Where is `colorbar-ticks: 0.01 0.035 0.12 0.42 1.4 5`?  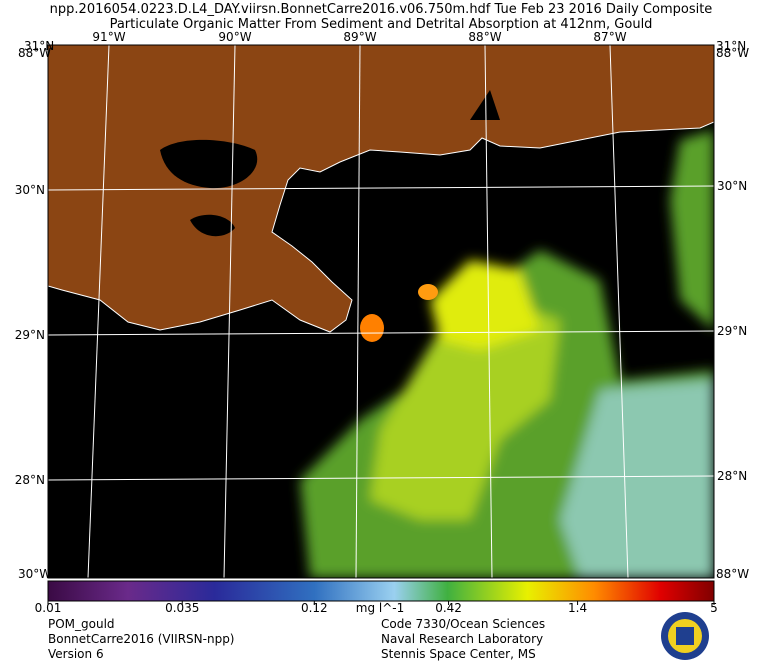
colorbar-ticks: 0.01 0.035 0.12 0.42 1.4 5 is located at coordinates (376, 608).